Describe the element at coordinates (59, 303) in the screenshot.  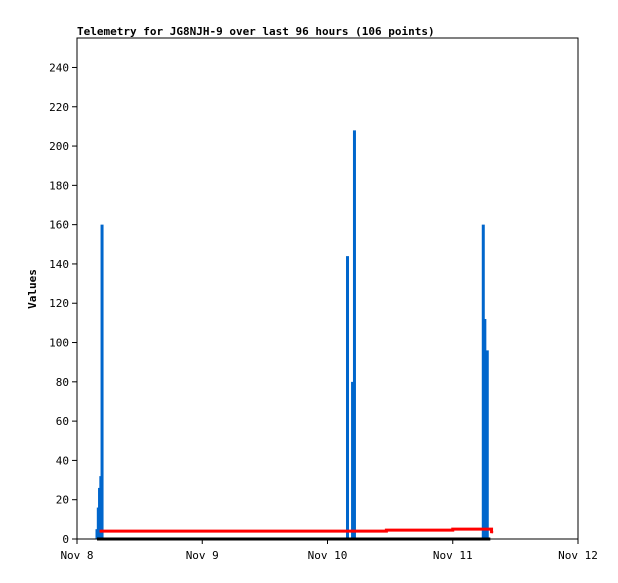
I see `y-tick-label: 120` at that location.